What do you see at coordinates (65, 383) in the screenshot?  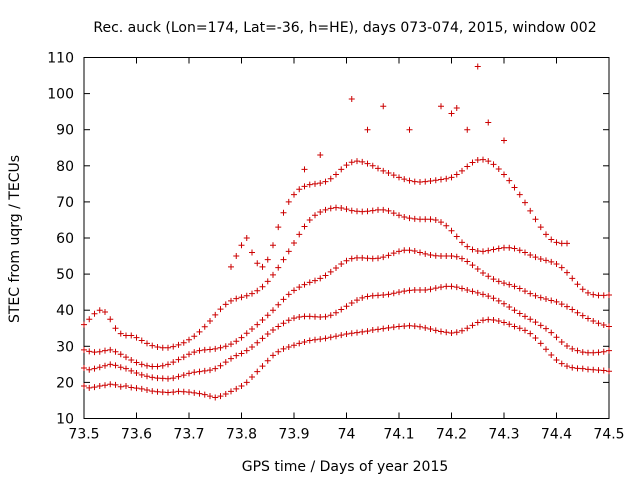 I see `y-tick-label: 20` at bounding box center [65, 383].